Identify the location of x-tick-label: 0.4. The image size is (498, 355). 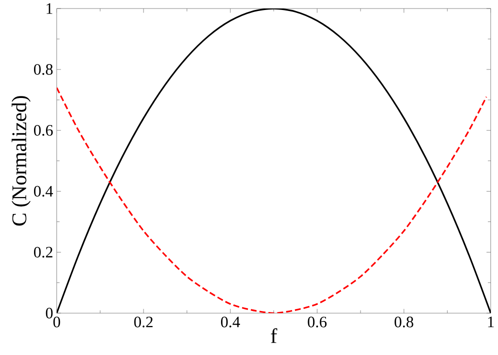
(230, 322).